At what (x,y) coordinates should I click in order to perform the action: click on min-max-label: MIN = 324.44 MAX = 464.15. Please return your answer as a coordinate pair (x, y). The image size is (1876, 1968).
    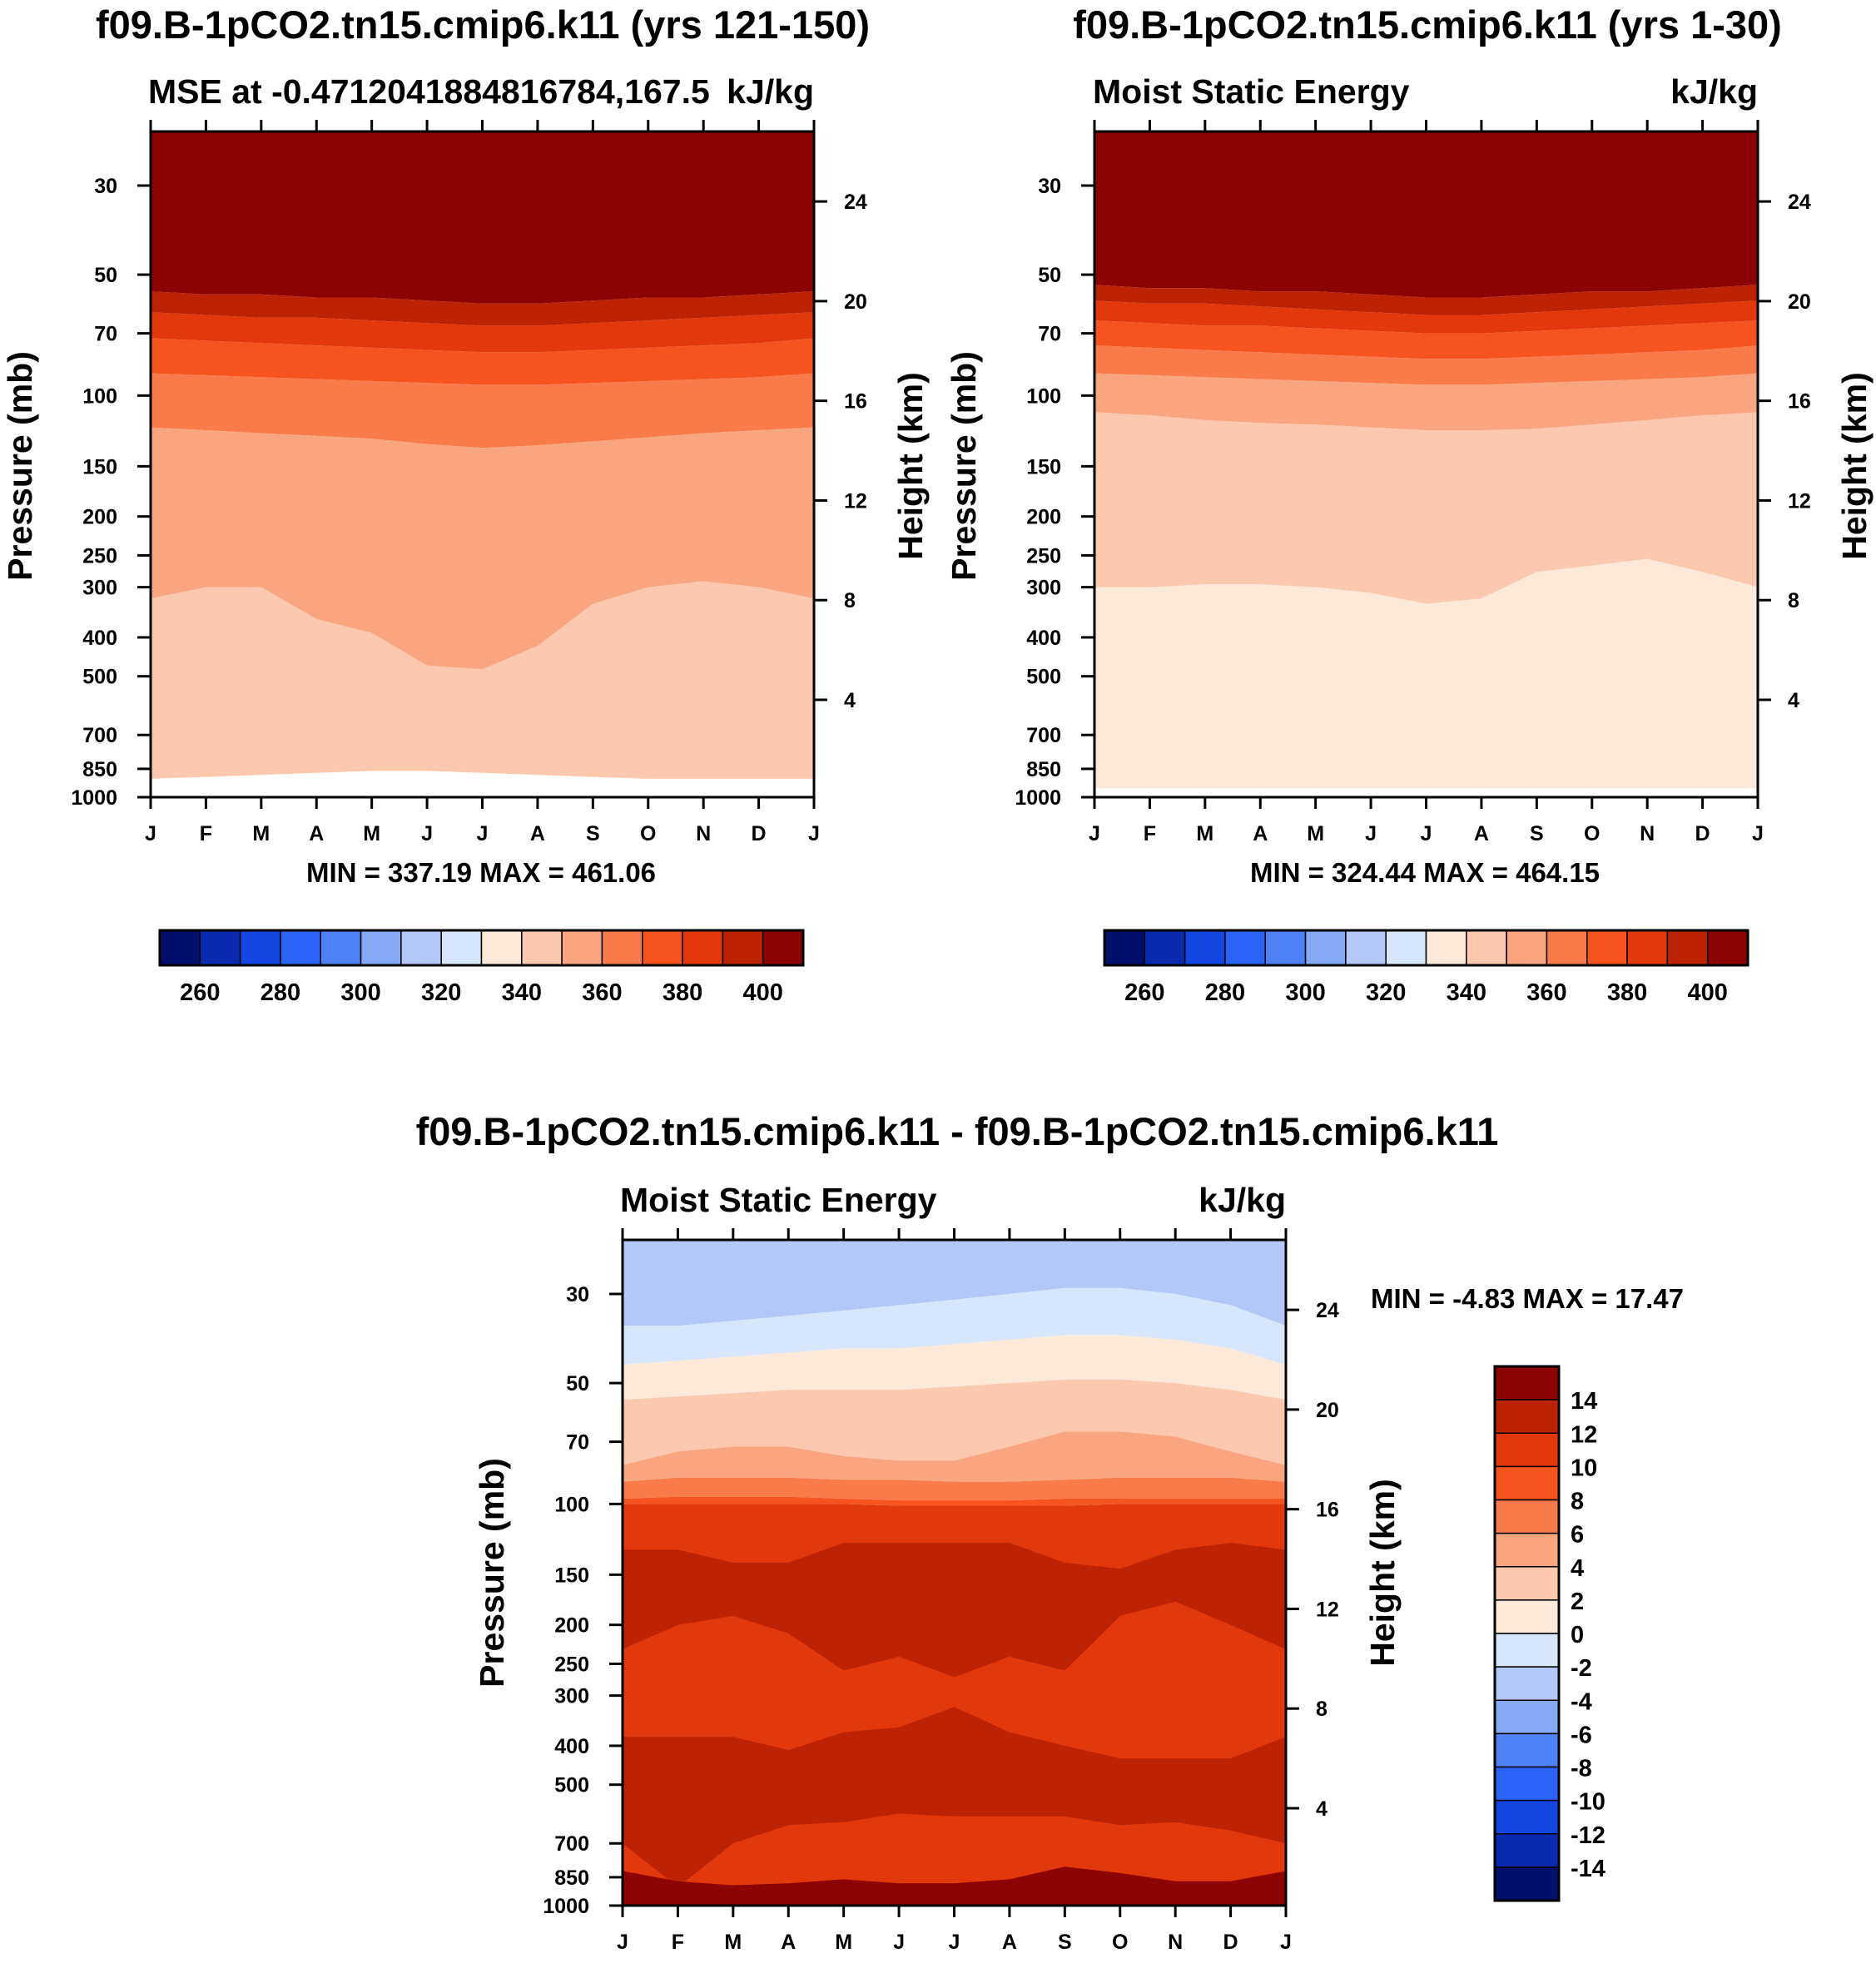
    Looking at the image, I should click on (1425, 872).